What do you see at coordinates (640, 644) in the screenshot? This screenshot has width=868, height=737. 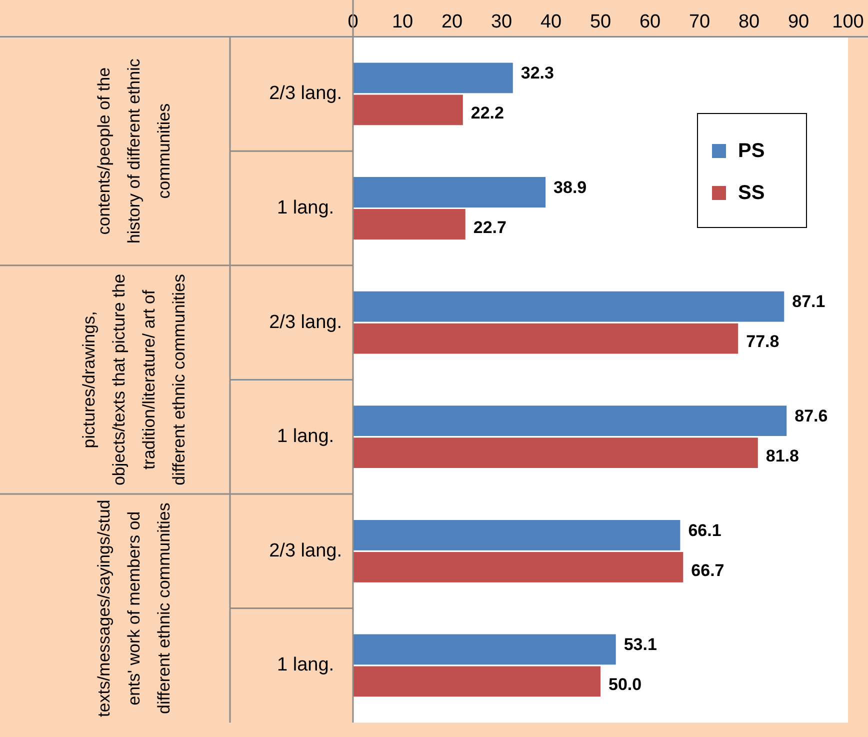 I see `data-label: 53.1` at bounding box center [640, 644].